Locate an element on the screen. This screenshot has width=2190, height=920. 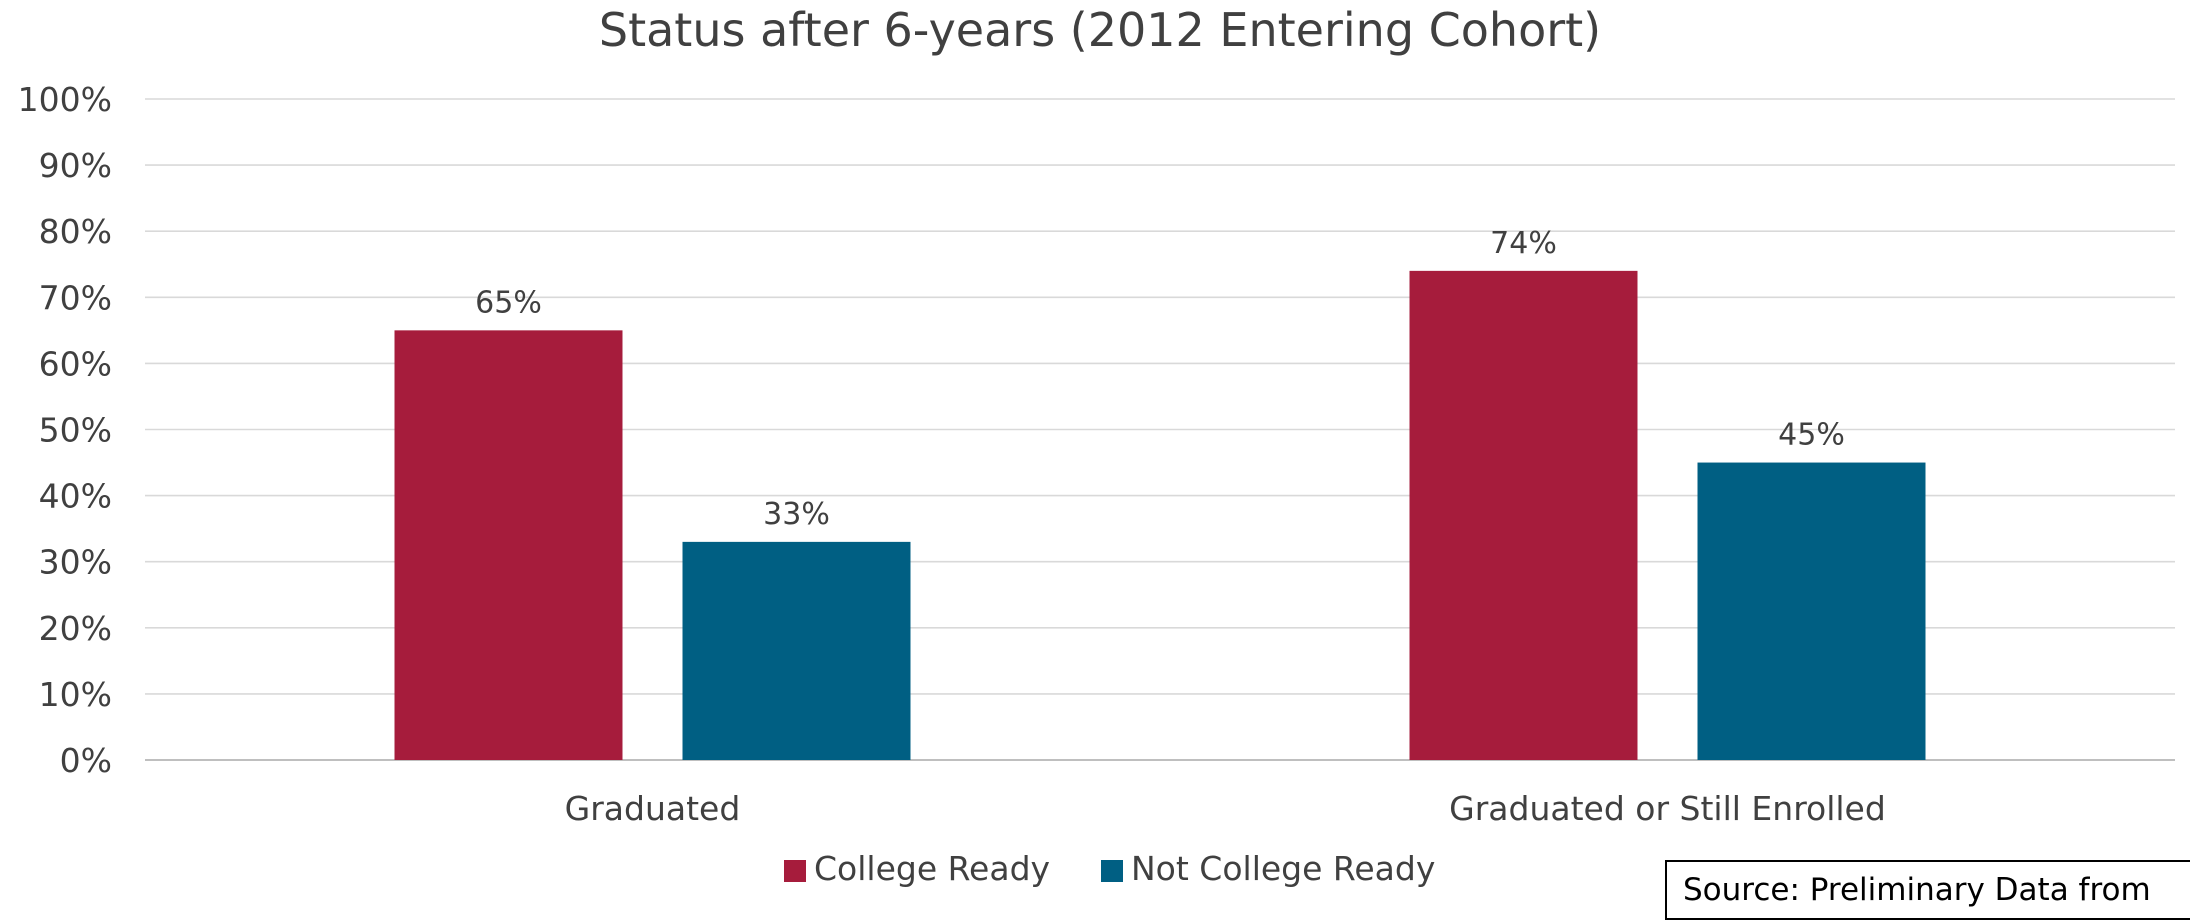
y-axis-tick-labels: 0% 10% 20% 30% 40% 50% 60% 70% 80% 90% 100% is located at coordinates (65, 430).